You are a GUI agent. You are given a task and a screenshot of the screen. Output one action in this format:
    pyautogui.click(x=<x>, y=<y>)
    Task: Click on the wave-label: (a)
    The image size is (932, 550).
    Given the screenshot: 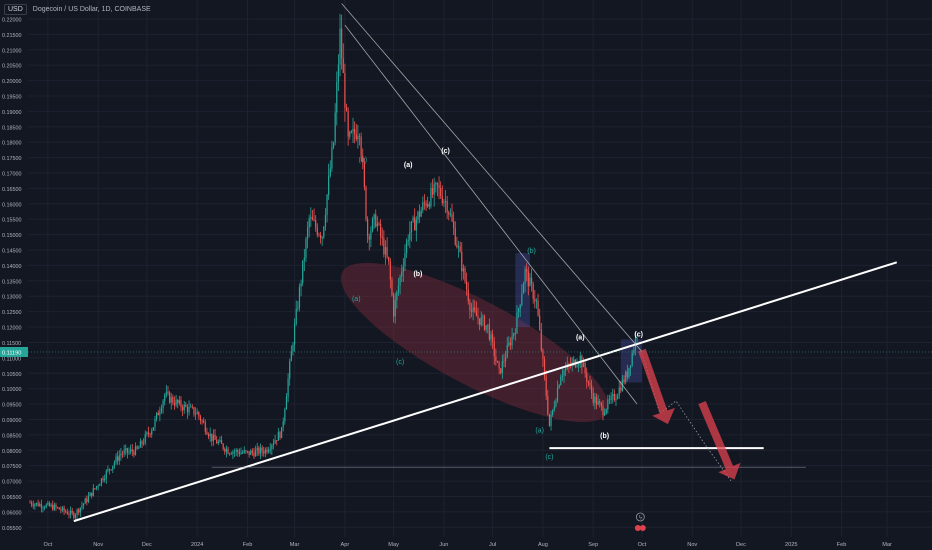 What is the action you would take?
    pyautogui.click(x=408, y=165)
    